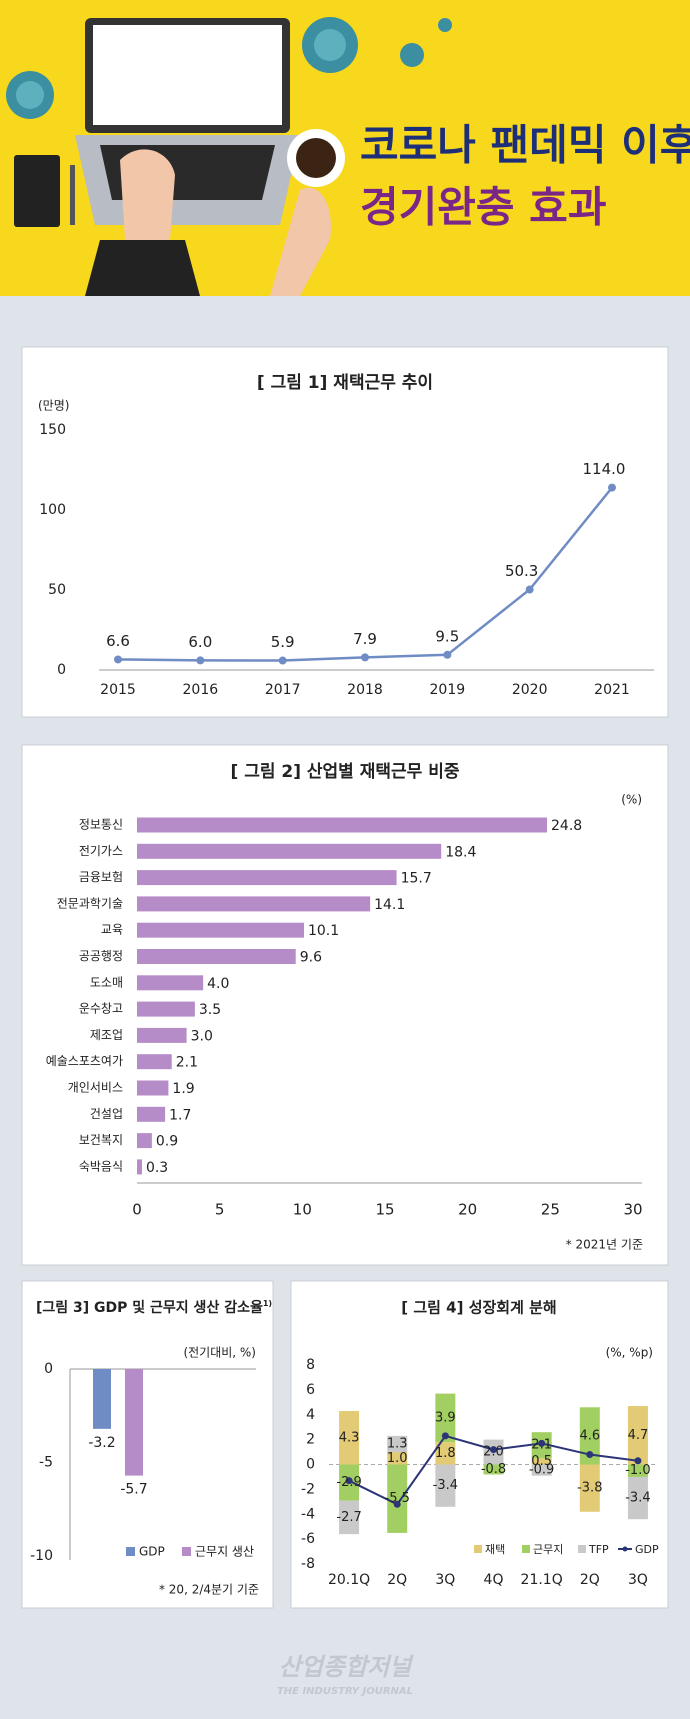  Describe the element at coordinates (53, 406) in the screenshot. I see `axis-unit: (만명)` at that location.